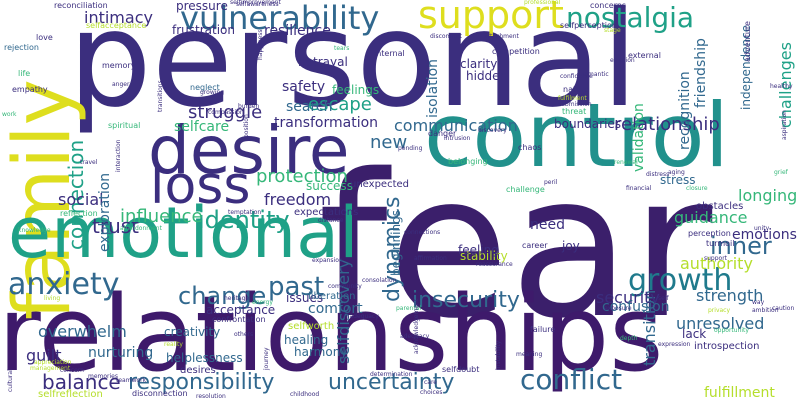 Image resolution: width=800 pixels, height=400 pixels. I want to click on cloud-word: aging, so click(676, 172).